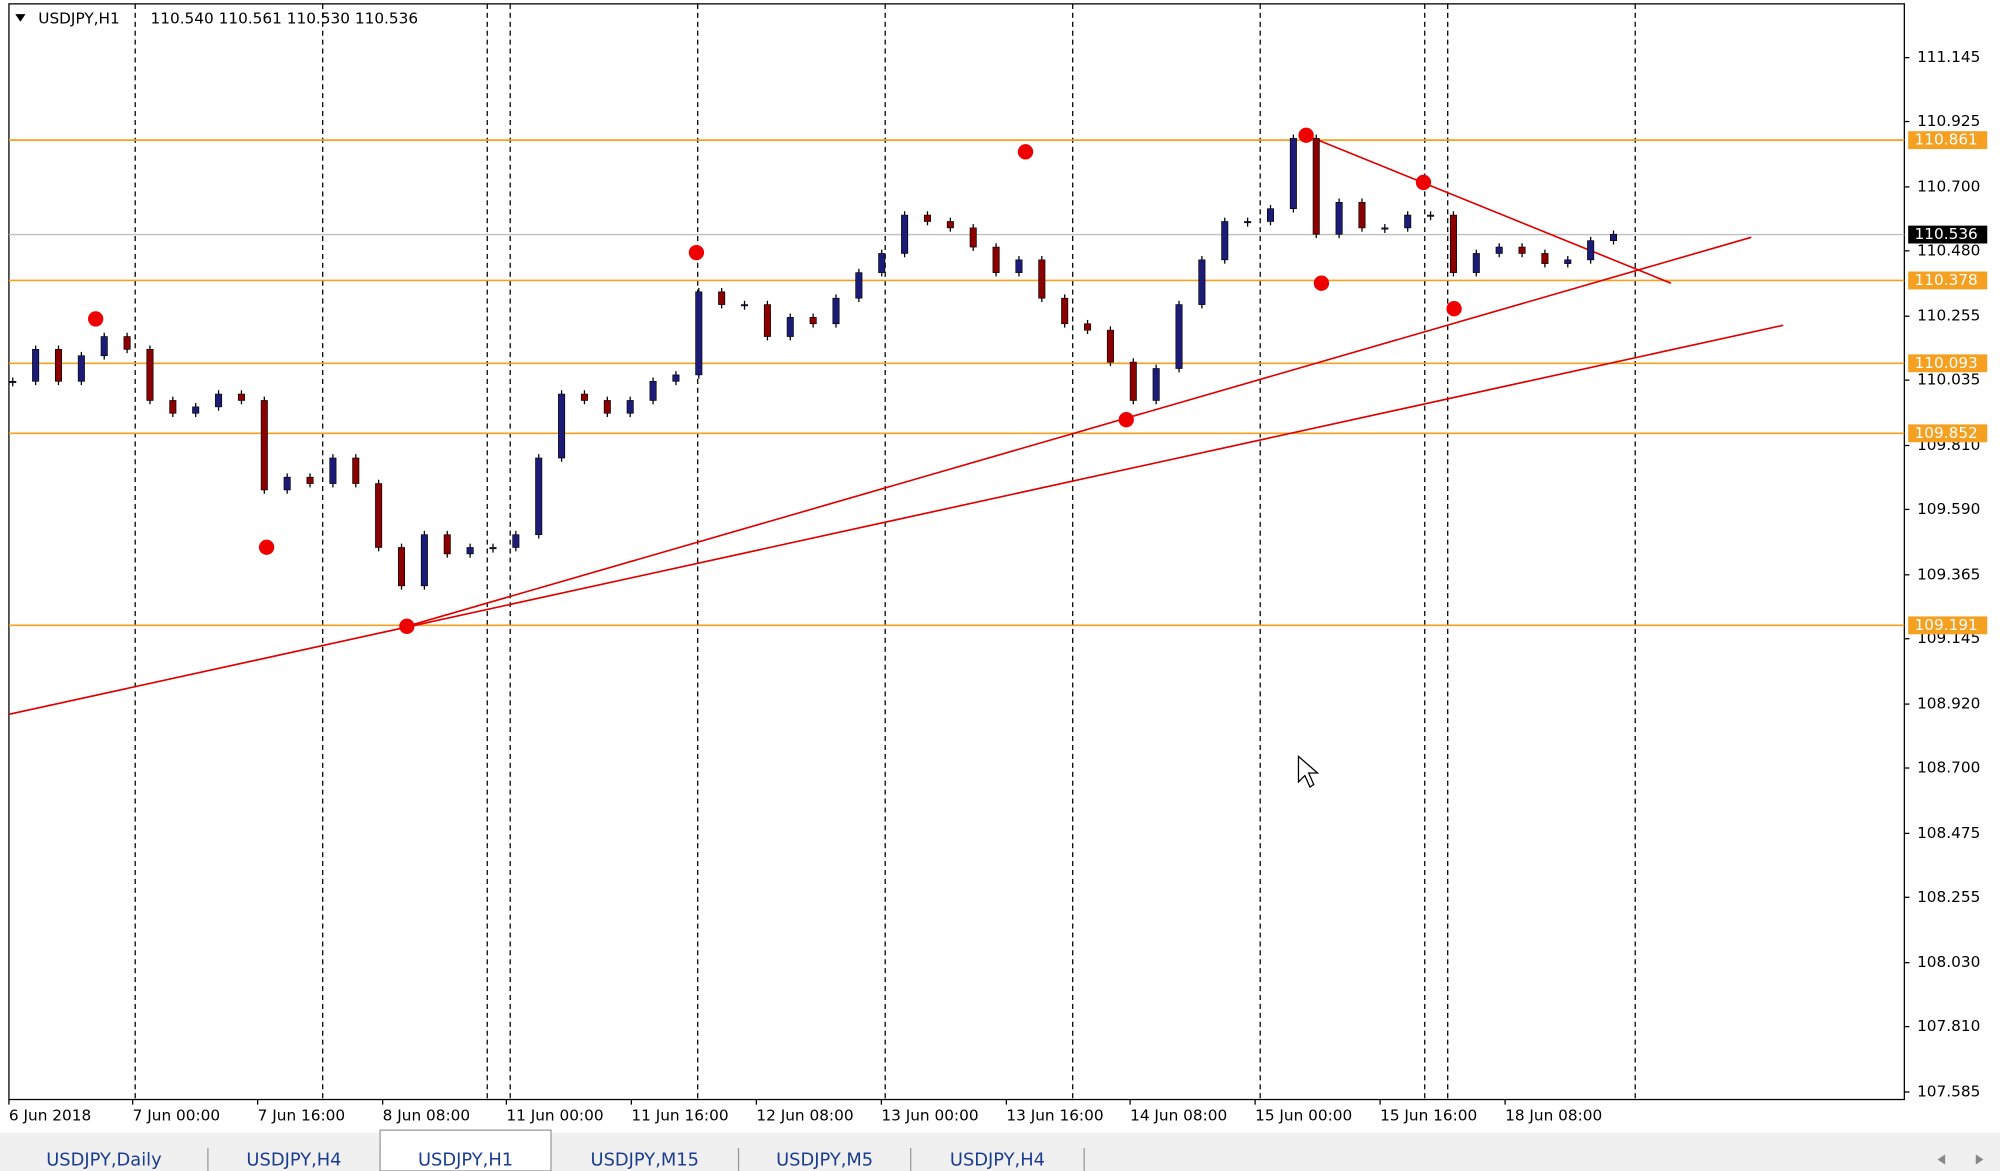  What do you see at coordinates (426, 1116) in the screenshot?
I see `x-tick-label: 8 Jun 08:00` at bounding box center [426, 1116].